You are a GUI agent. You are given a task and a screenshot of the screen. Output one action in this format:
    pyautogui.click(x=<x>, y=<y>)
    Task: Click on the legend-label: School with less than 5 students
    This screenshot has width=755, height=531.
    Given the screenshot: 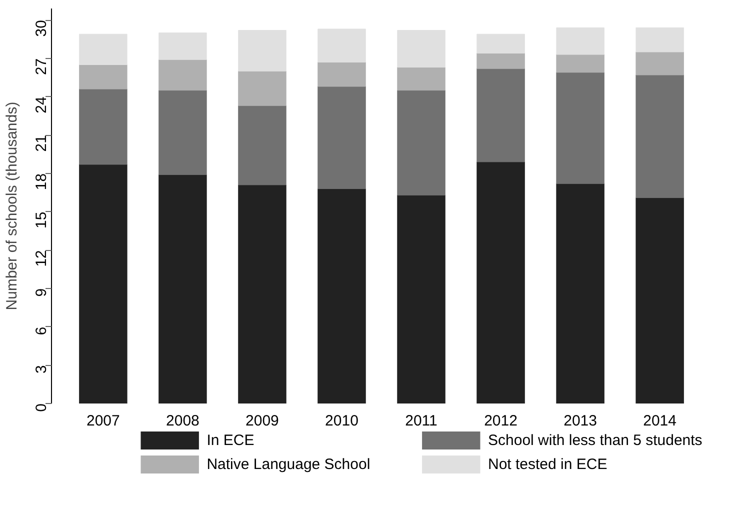 What is the action you would take?
    pyautogui.click(x=595, y=440)
    